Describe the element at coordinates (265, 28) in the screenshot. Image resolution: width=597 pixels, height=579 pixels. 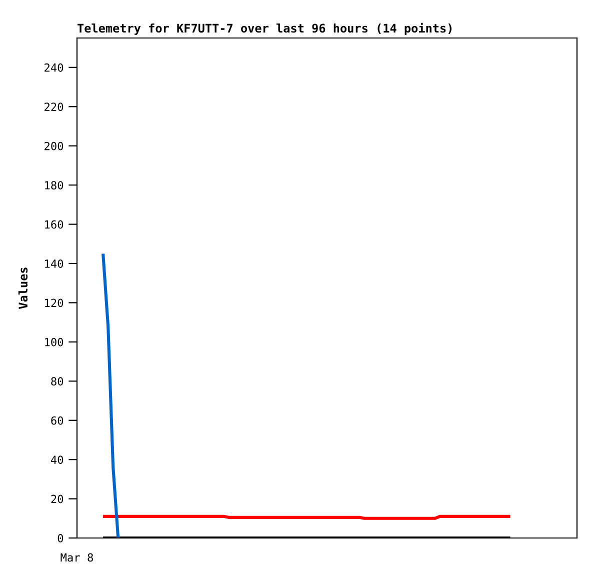
I see `chart-title: Telemetry for KF7UTT-7 over last 96 hours (14 points)` at that location.